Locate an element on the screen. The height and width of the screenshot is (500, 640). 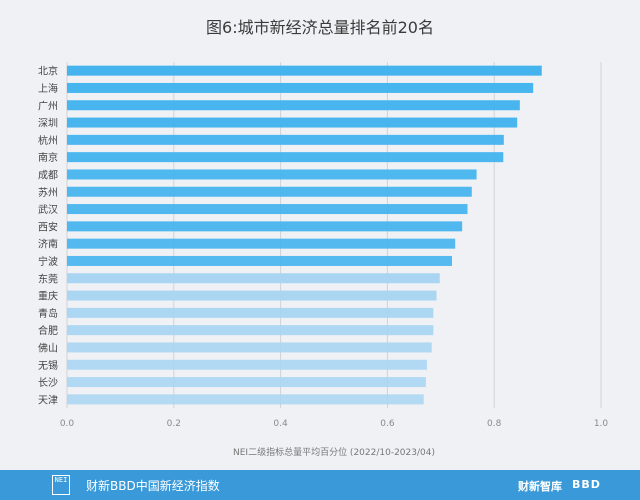
nei-logo-icon: NEI is located at coordinates (61, 485).